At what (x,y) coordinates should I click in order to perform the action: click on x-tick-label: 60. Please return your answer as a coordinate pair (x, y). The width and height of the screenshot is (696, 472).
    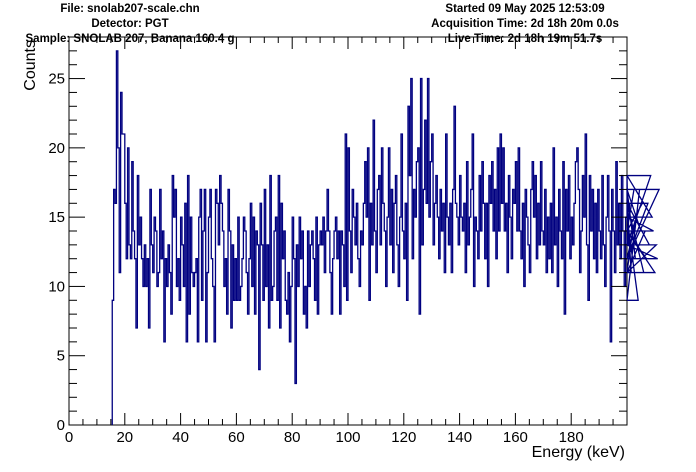
    Looking at the image, I should click on (236, 437).